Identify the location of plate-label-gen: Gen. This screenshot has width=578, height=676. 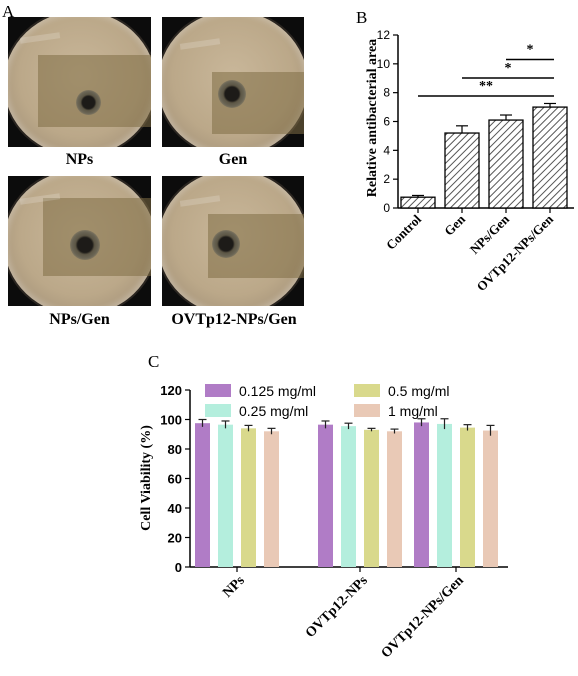
(233, 159).